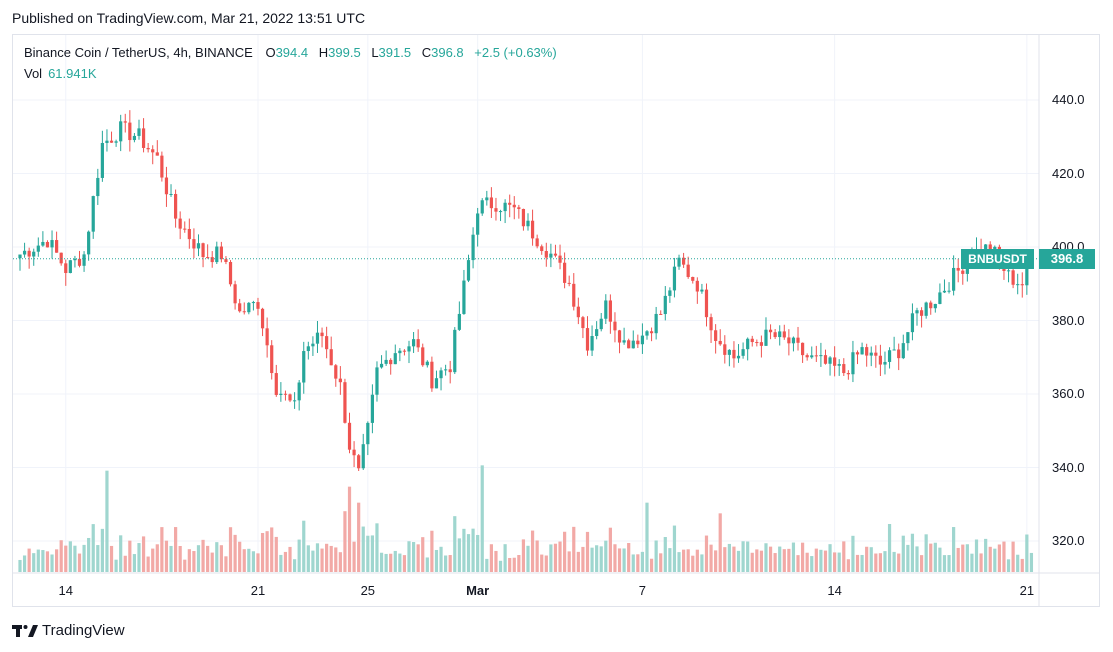 Image resolution: width=1113 pixels, height=652 pixels. Describe the element at coordinates (1068, 393) in the screenshot. I see `price-tick-label: 360.0` at that location.